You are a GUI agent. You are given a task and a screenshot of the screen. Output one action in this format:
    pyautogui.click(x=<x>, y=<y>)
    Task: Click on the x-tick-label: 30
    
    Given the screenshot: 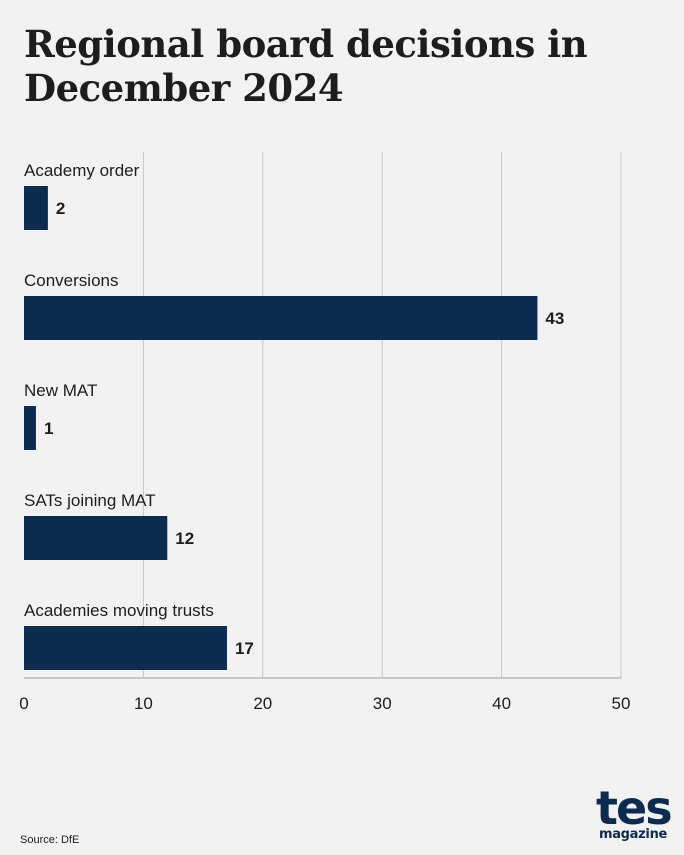 What is the action you would take?
    pyautogui.click(x=382, y=703)
    